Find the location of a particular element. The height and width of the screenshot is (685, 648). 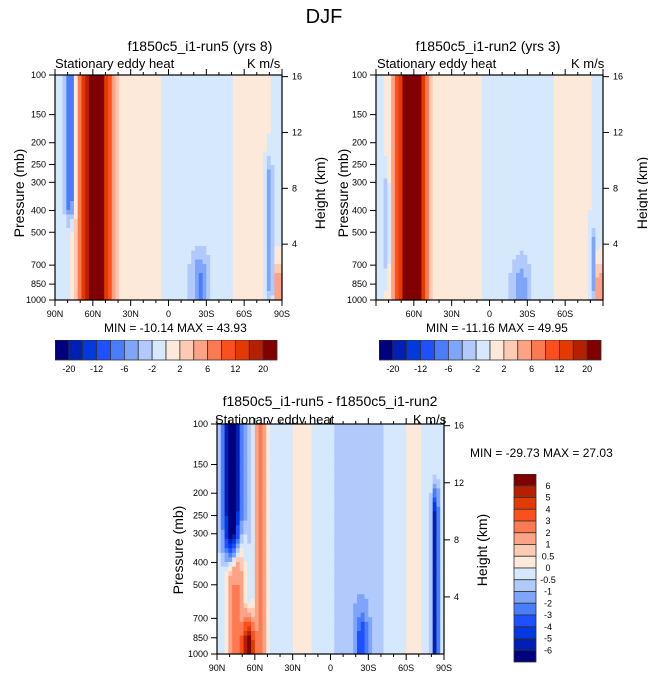

colorbar-label: -6 is located at coordinates (124, 369).